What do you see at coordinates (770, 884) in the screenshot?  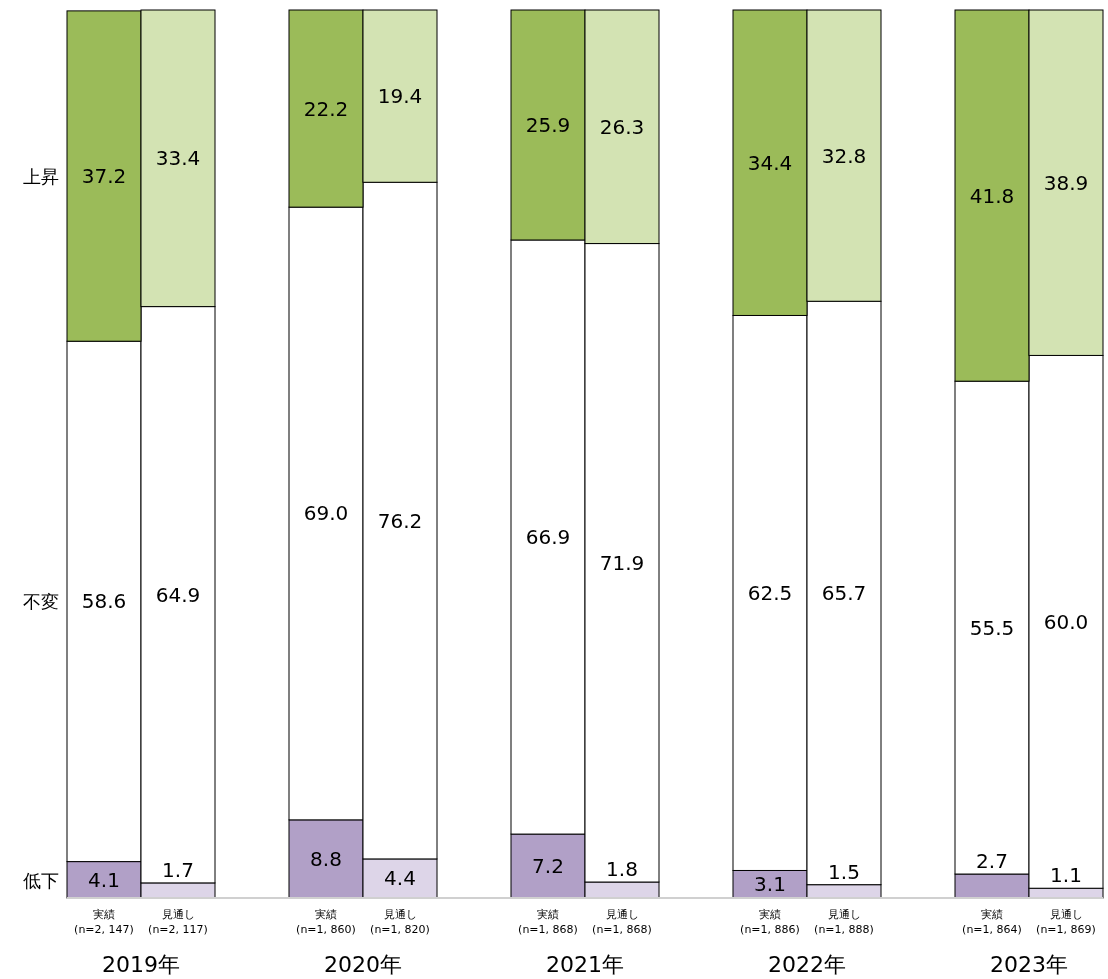 I see `data-label: 3.1` at bounding box center [770, 884].